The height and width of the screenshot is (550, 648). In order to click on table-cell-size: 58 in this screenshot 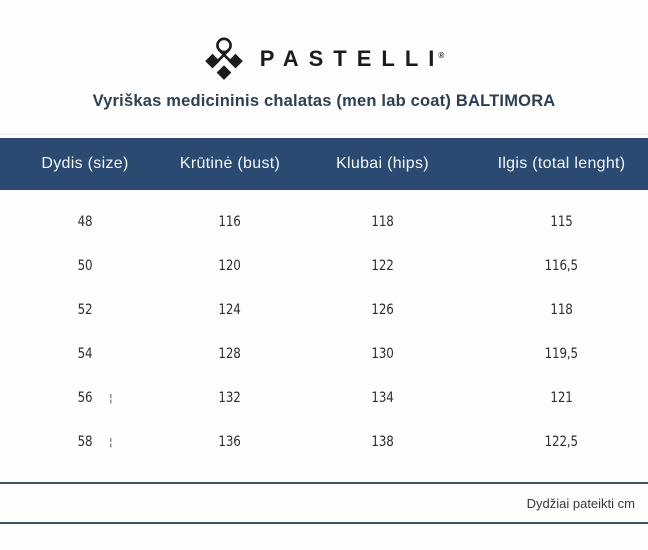, I will do `click(85, 442)`.